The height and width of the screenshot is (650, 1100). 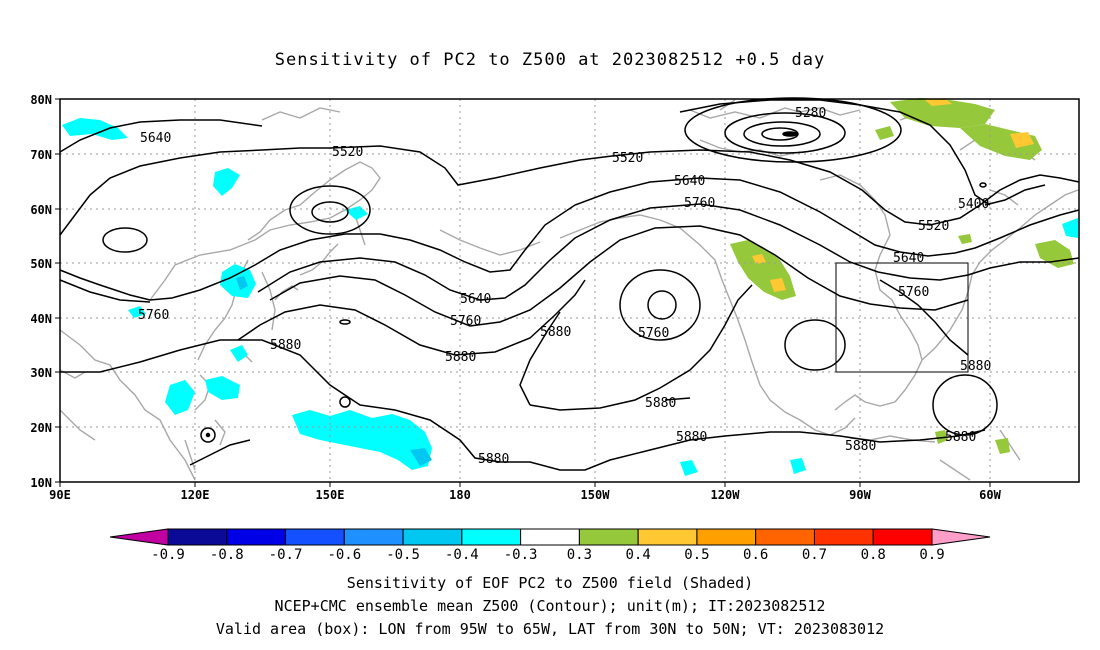 What do you see at coordinates (344, 555) in the screenshot?
I see `colorbar-label: -0.6` at bounding box center [344, 555].